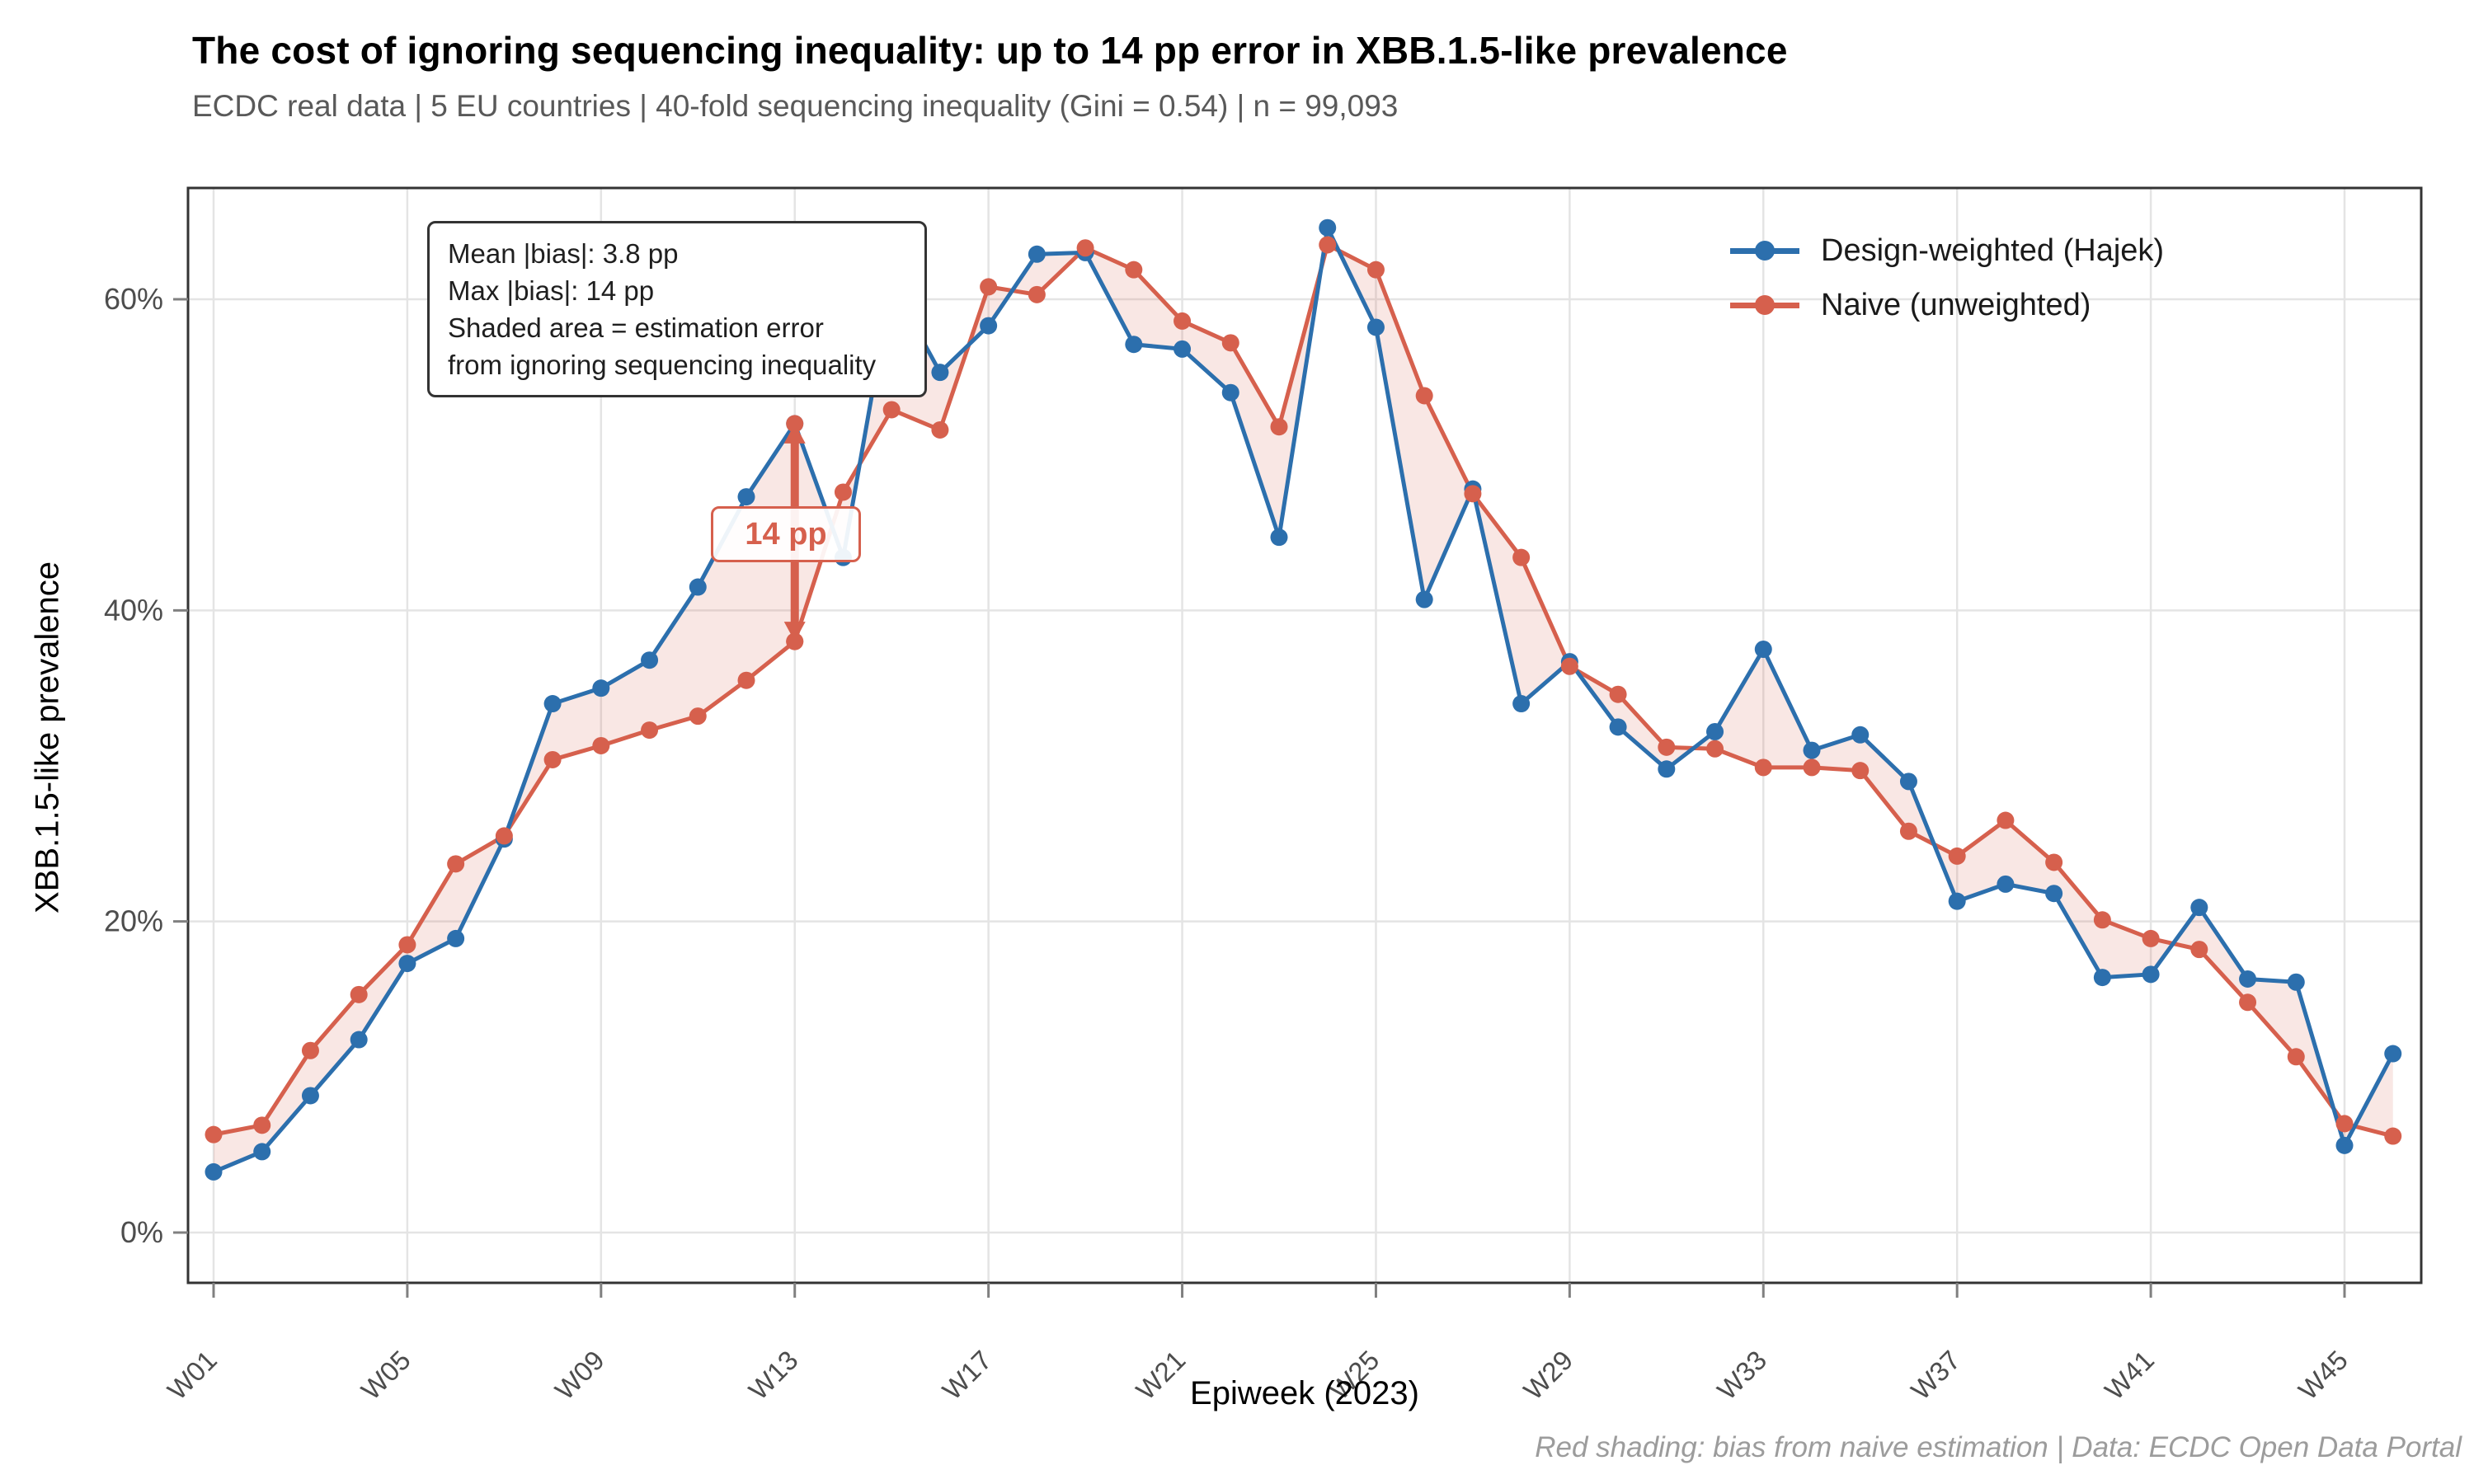 This screenshot has width=2474, height=1484. What do you see at coordinates (133, 610) in the screenshot?
I see `y-tick-label: 40%` at bounding box center [133, 610].